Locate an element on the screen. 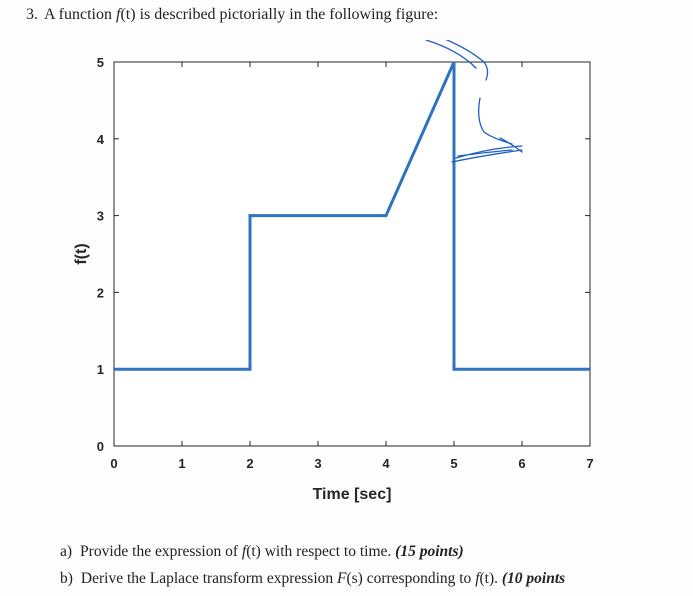 The width and height of the screenshot is (693, 596). question-func-arg: (t) is located at coordinates (128, 14).